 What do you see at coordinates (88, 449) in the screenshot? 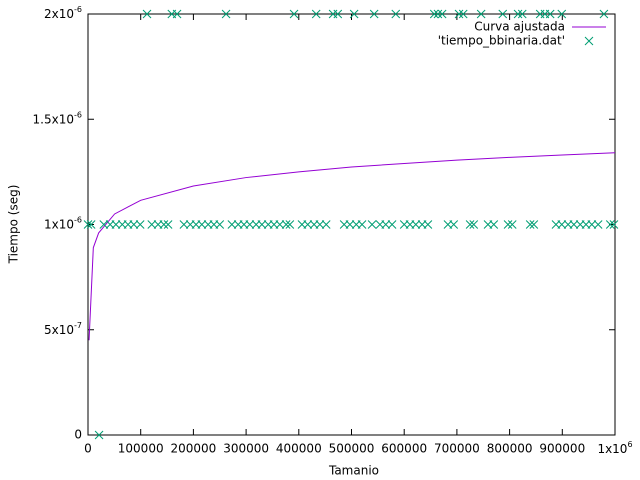
I see `x-tick-label: 0` at bounding box center [88, 449].